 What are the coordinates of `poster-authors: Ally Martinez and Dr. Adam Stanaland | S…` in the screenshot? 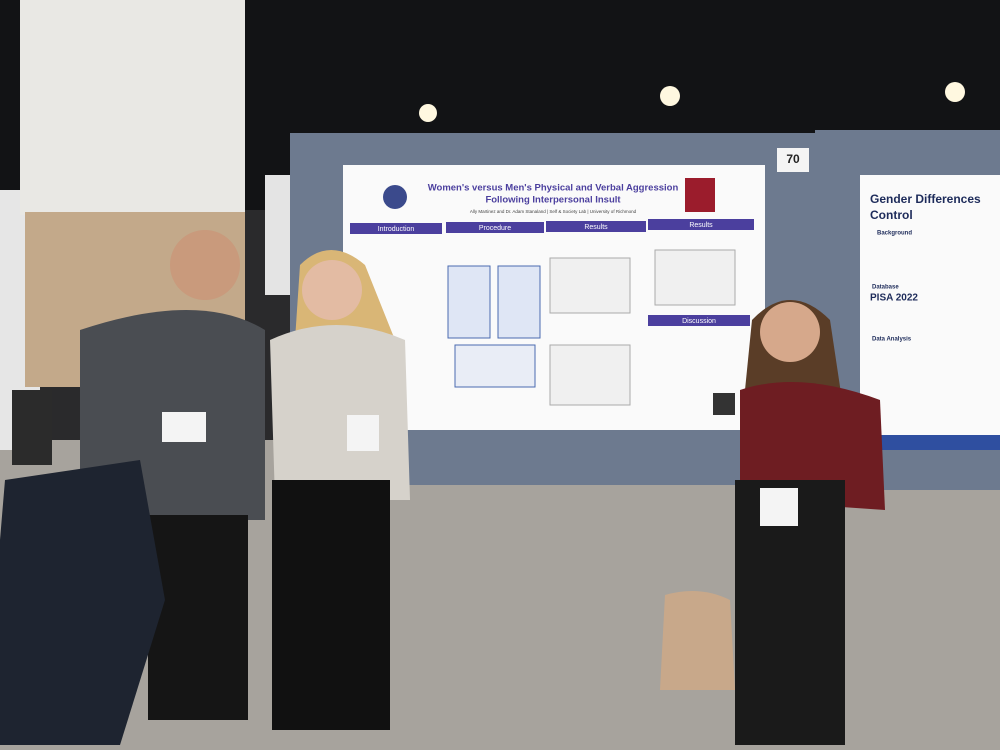 It's located at (553, 211).